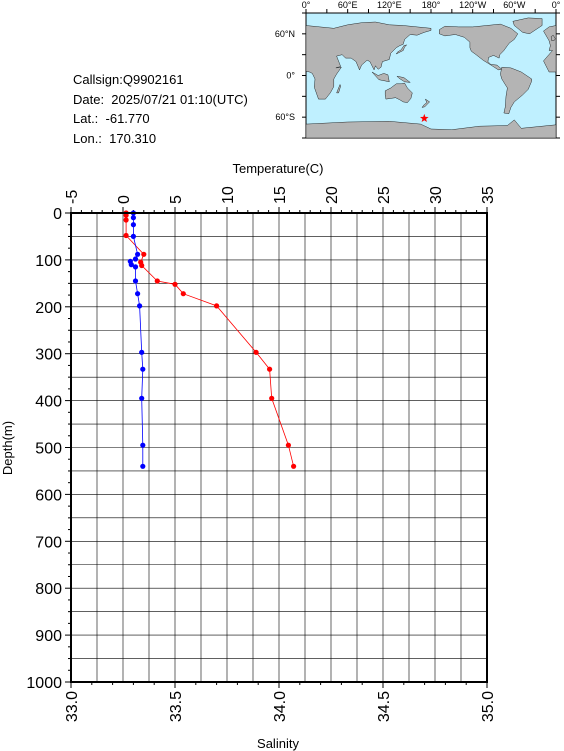 The width and height of the screenshot is (564, 751). Describe the element at coordinates (285, 117) in the screenshot. I see `map-latitude-label: 60°S` at that location.